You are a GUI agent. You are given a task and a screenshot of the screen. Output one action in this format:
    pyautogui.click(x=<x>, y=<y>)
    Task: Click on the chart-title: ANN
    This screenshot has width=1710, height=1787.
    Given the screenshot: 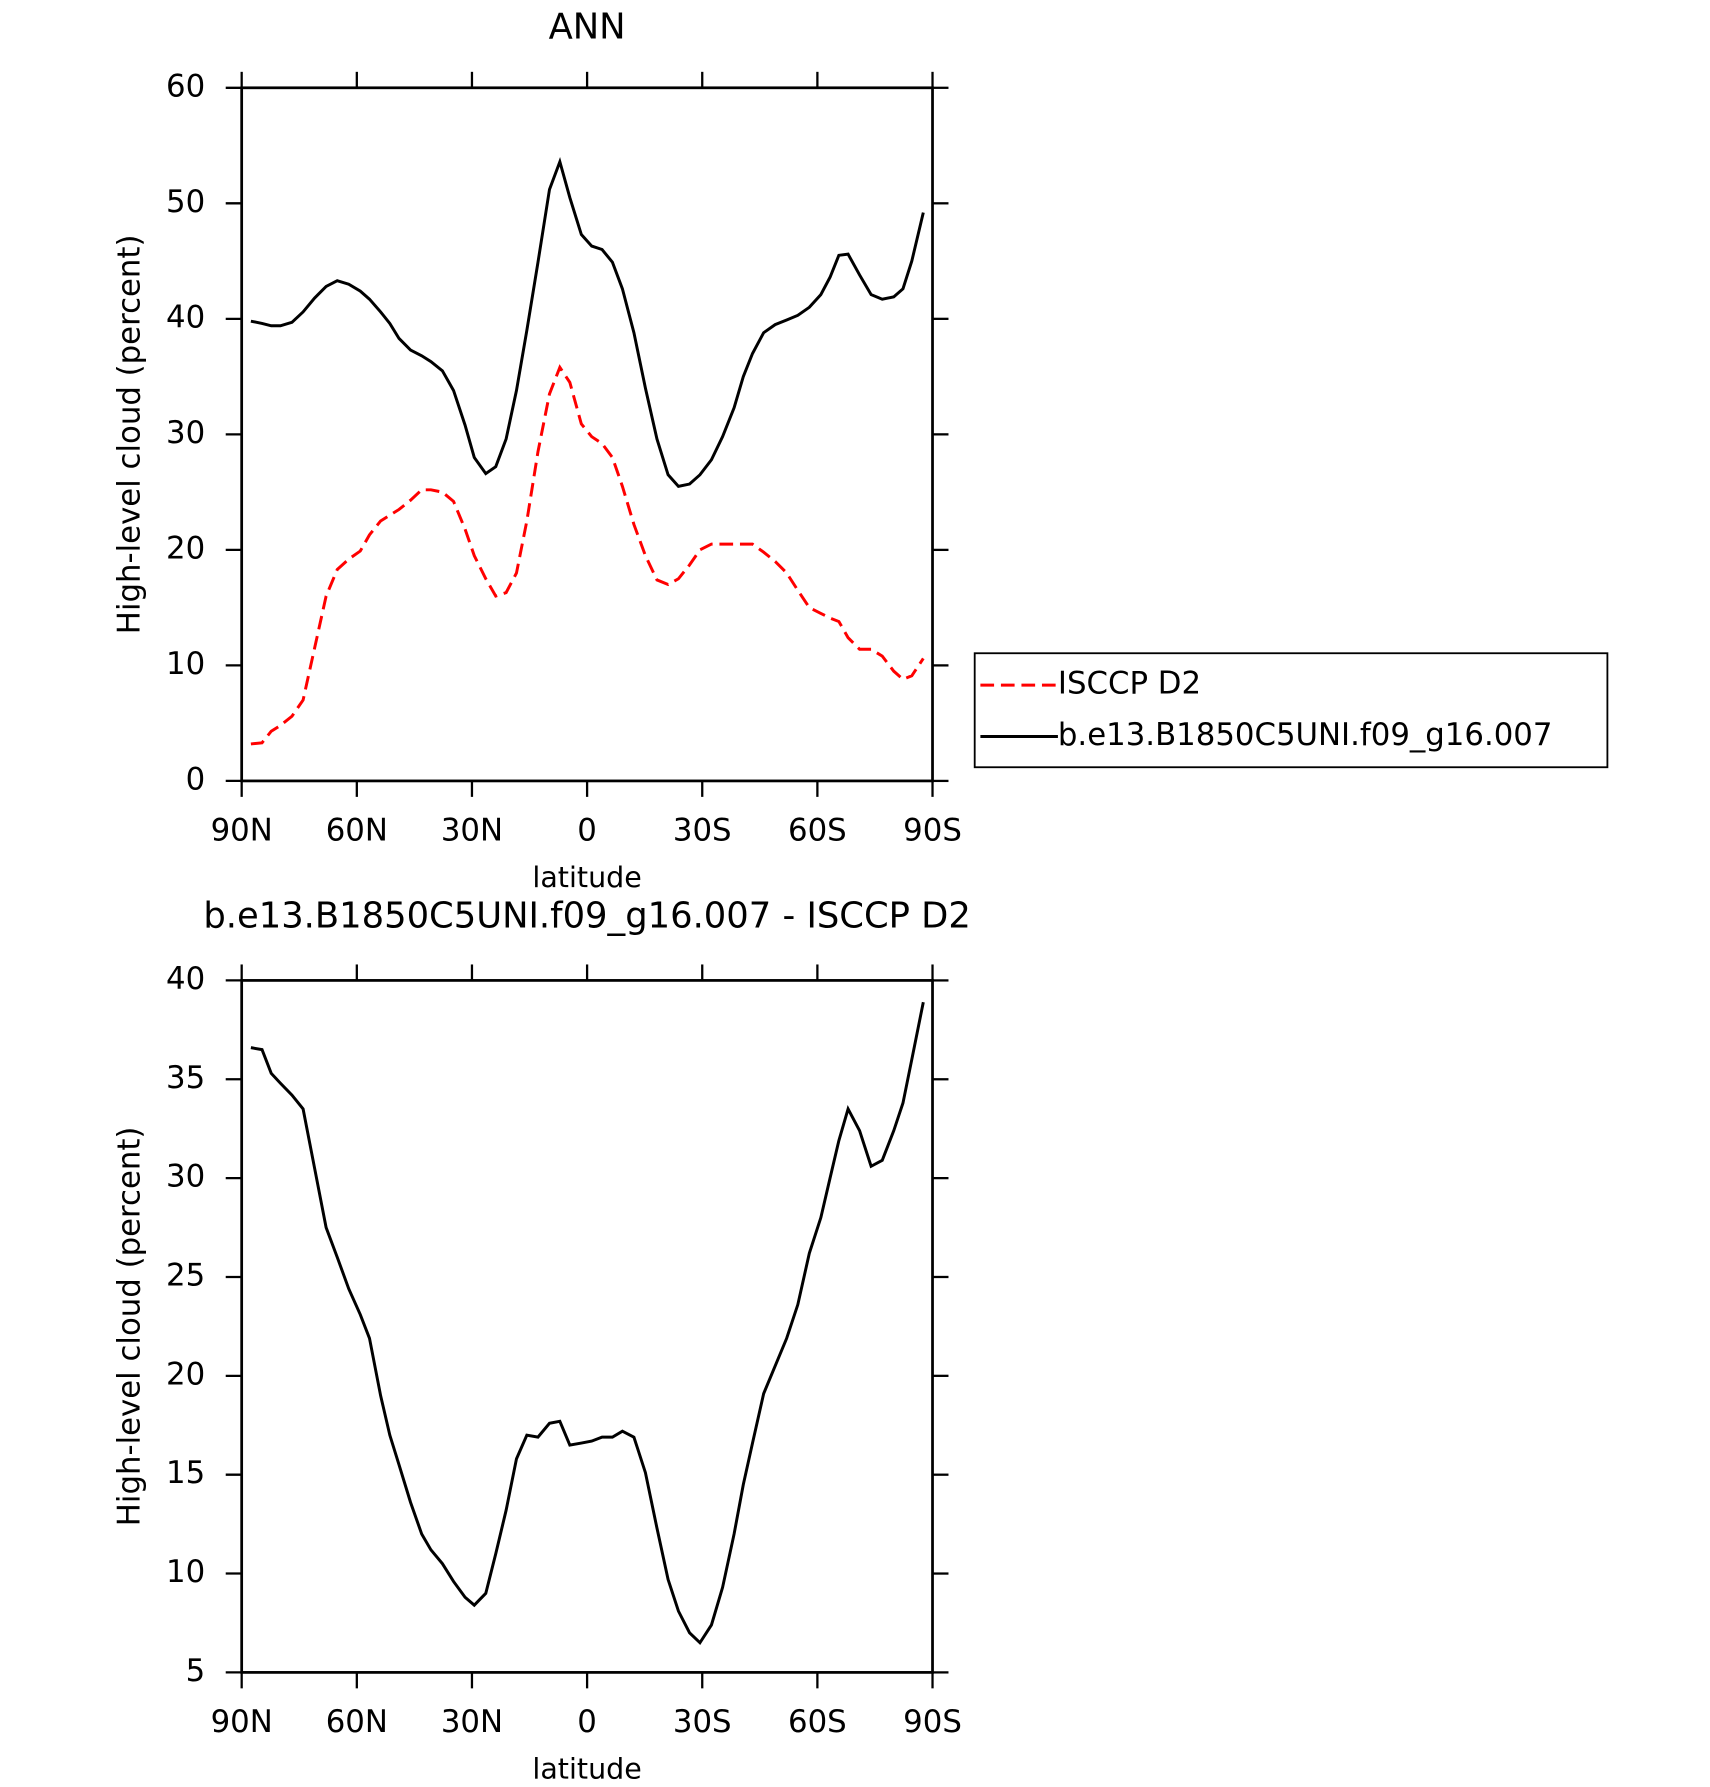 What is the action you would take?
    pyautogui.click(x=587, y=27)
    